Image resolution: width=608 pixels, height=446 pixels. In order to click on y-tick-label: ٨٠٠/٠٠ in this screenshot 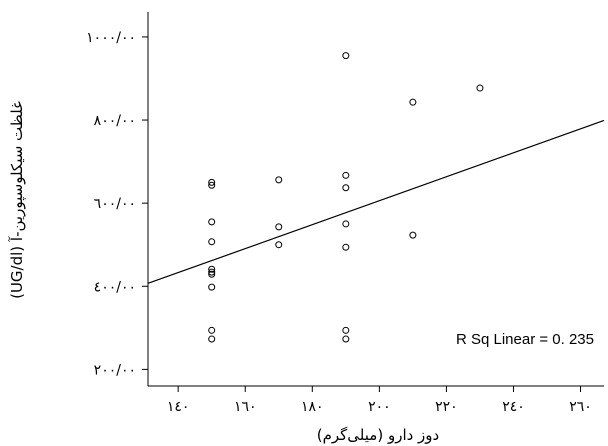, I will do `click(115, 121)`.